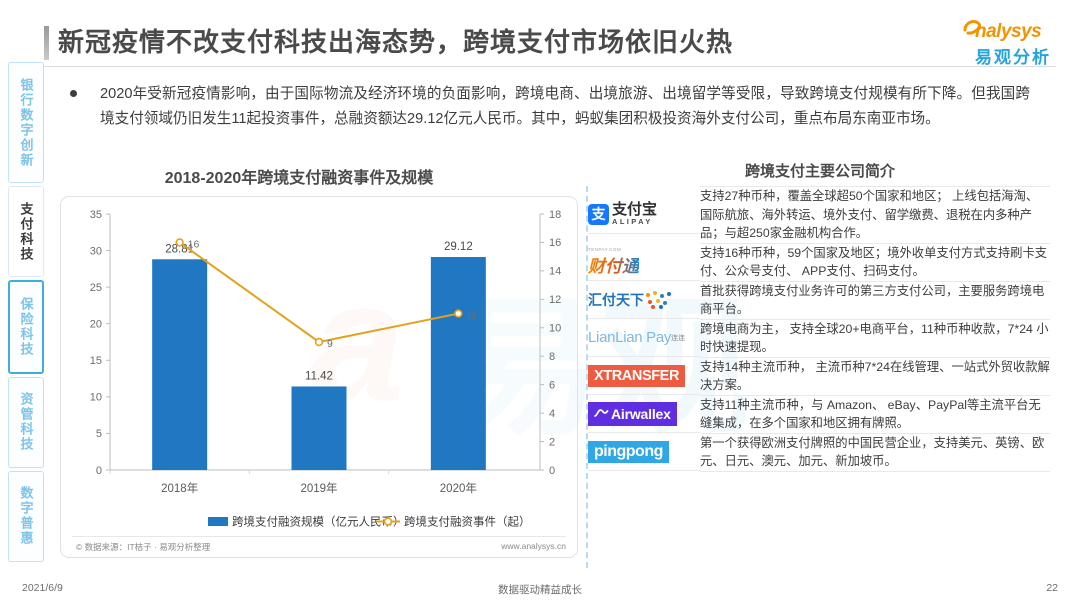  Describe the element at coordinates (678, 338) in the screenshot. I see `lianlian-logo-sub: 连连` at that location.